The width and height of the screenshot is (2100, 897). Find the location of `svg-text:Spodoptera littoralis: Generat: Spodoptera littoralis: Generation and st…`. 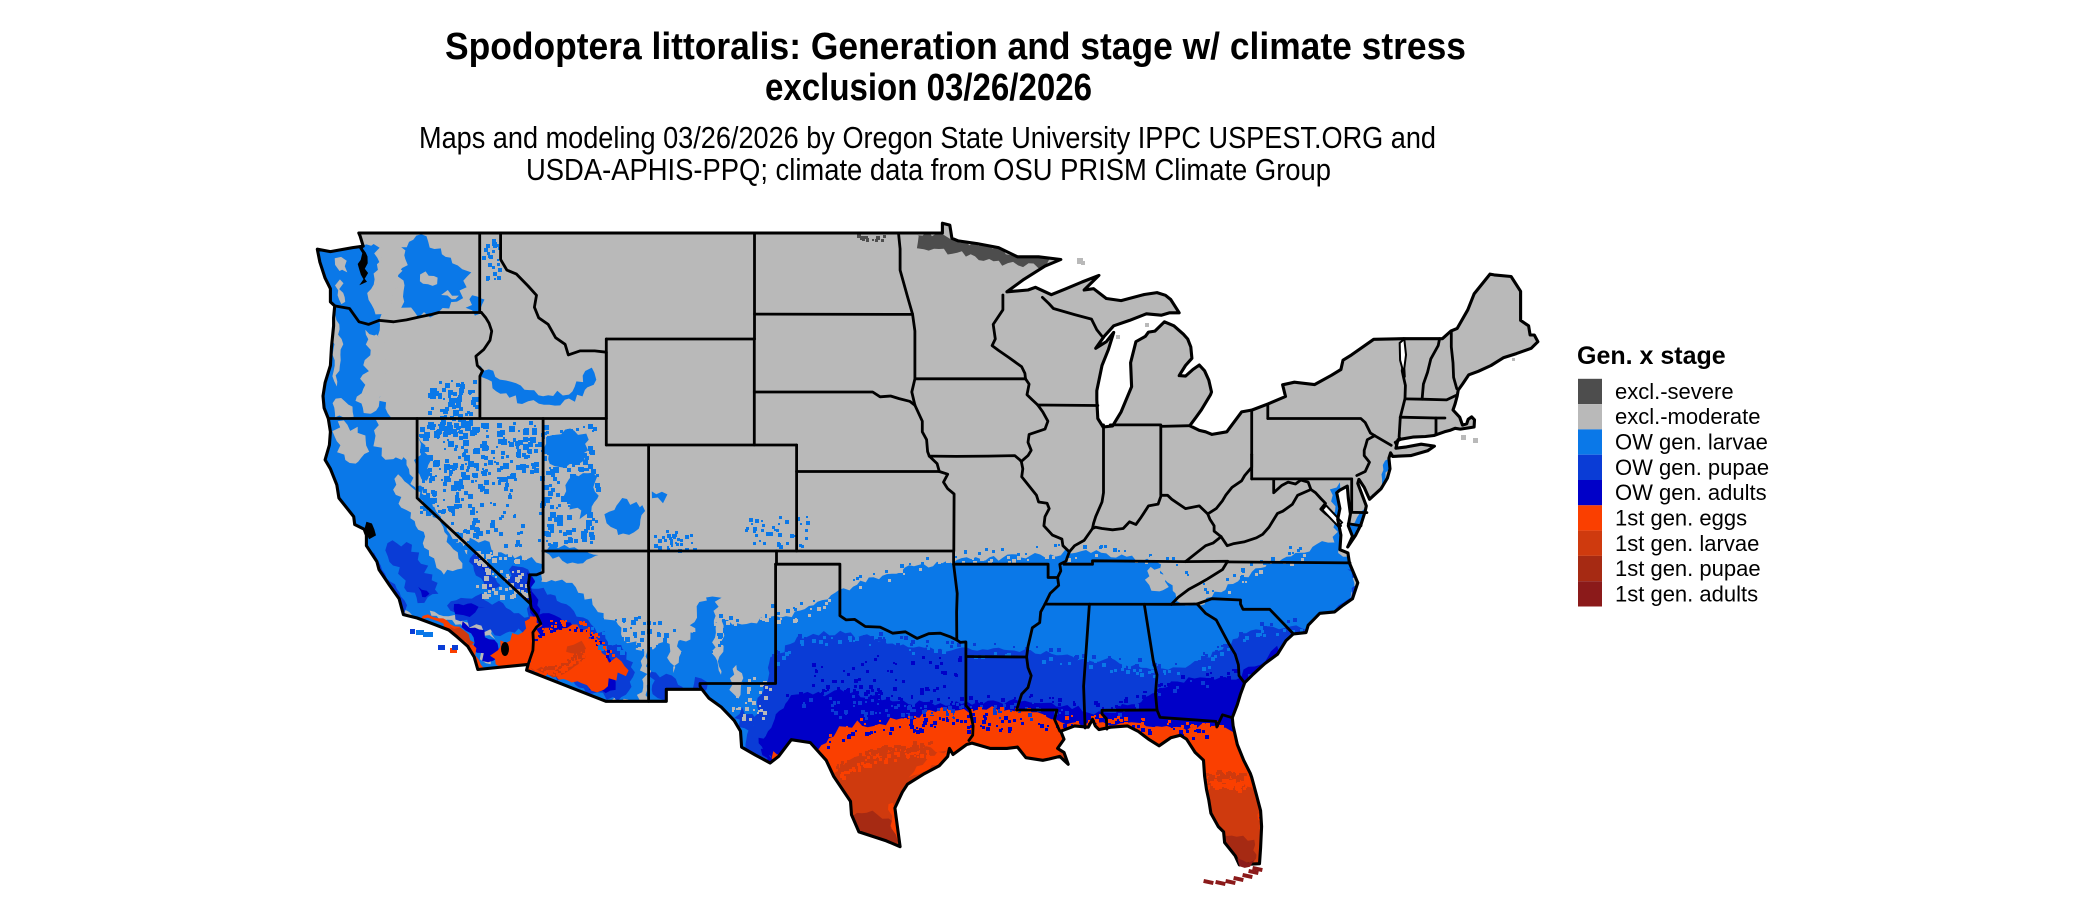

svg-text:Spodoptera littoralis: Generat: Spodoptera littoralis: Generation and st… is located at coordinates (955, 47).